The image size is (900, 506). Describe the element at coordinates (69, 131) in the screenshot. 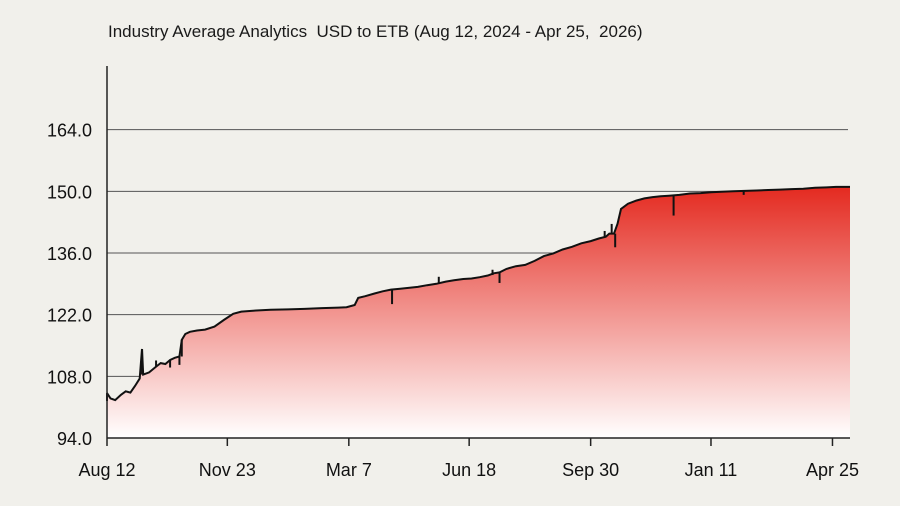

I see `y-tick-label: 164.0` at that location.